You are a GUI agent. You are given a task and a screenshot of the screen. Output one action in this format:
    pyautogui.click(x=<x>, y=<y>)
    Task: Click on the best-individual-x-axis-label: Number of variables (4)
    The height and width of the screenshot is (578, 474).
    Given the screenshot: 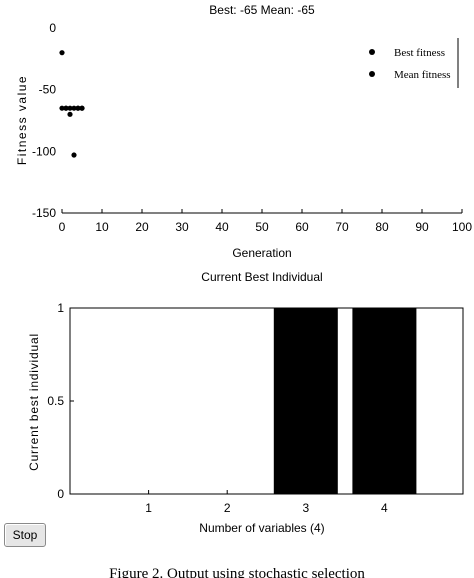 What is the action you would take?
    pyautogui.click(x=261, y=528)
    